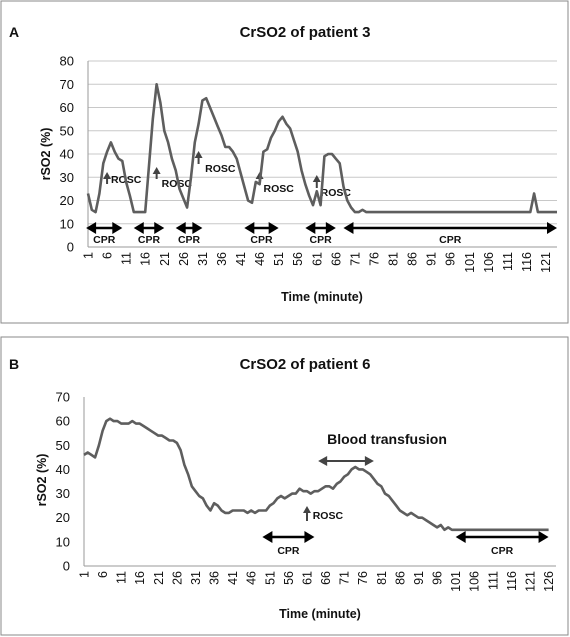 The height and width of the screenshot is (637, 570). Describe the element at coordinates (215, 578) in the screenshot. I see `x-tick-label: 36` at that location.